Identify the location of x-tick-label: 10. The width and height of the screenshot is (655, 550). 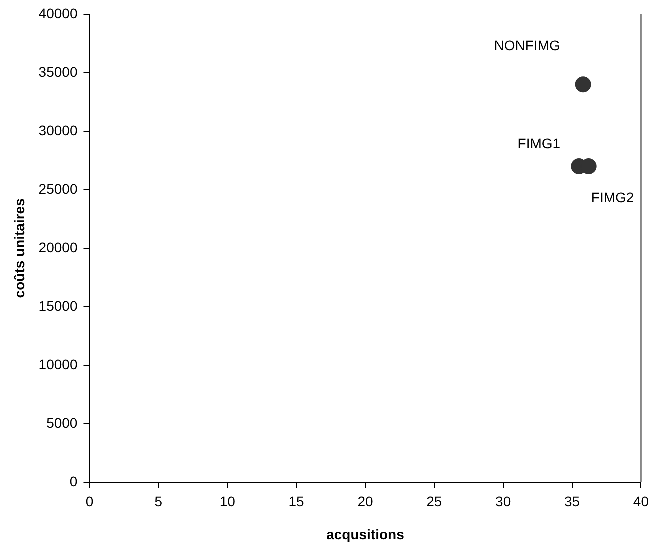
(228, 502).